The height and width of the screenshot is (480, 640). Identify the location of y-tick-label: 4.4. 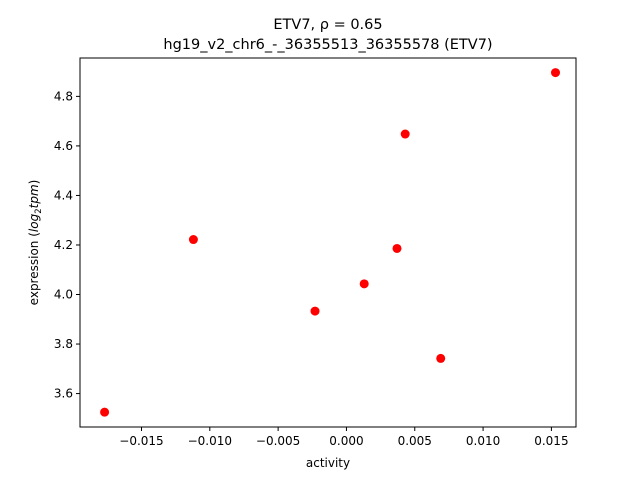
(63, 195).